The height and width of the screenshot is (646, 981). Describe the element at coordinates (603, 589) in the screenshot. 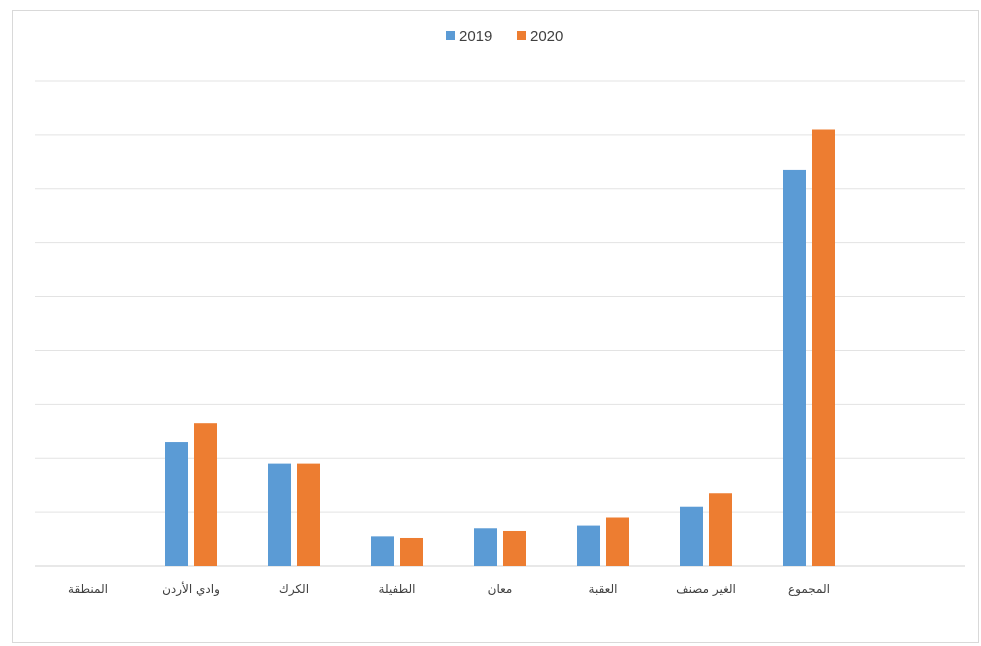

I see `category-label: العقبة` at that location.